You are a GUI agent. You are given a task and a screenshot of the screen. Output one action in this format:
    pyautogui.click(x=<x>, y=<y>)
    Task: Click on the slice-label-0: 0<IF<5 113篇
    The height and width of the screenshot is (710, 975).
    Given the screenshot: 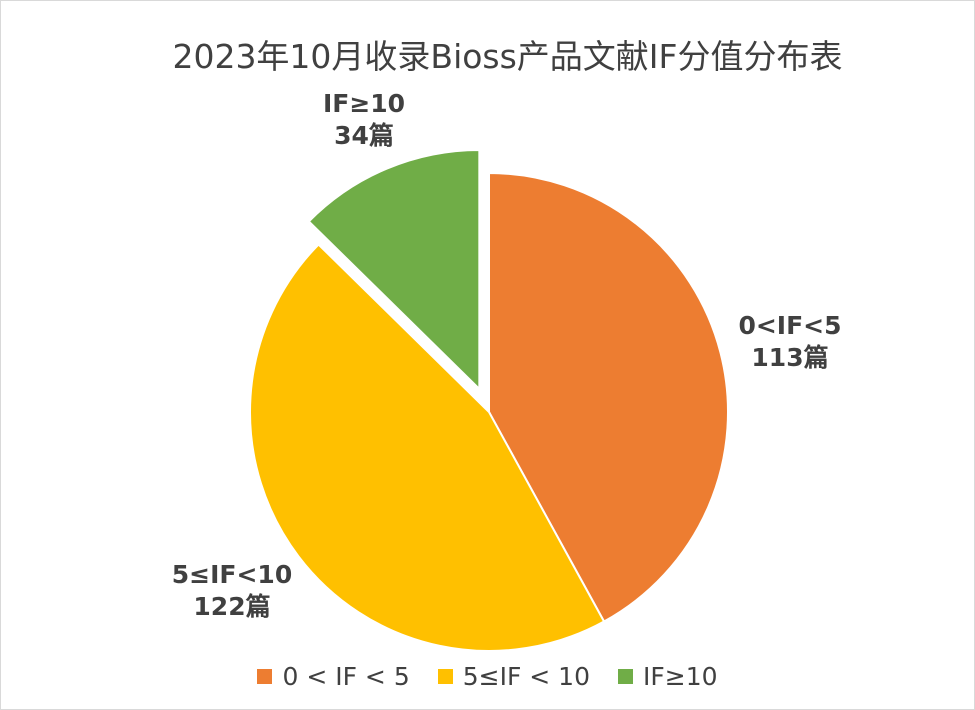 What is the action you would take?
    pyautogui.click(x=789, y=341)
    